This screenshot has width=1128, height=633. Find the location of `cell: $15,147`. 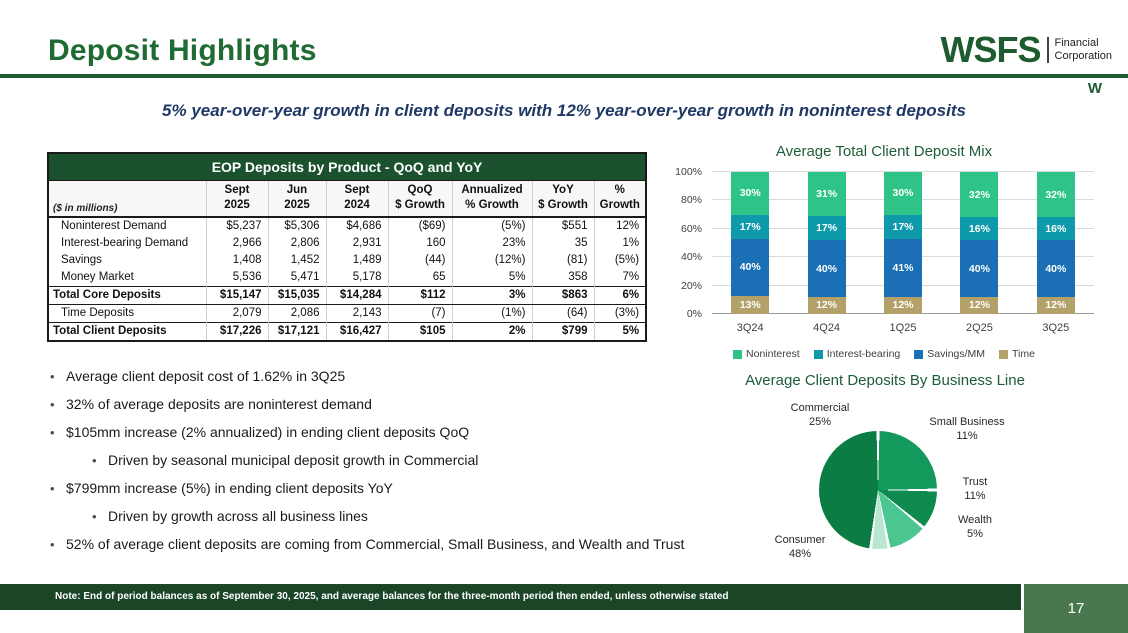

cell: $15,147 is located at coordinates (236, 295).